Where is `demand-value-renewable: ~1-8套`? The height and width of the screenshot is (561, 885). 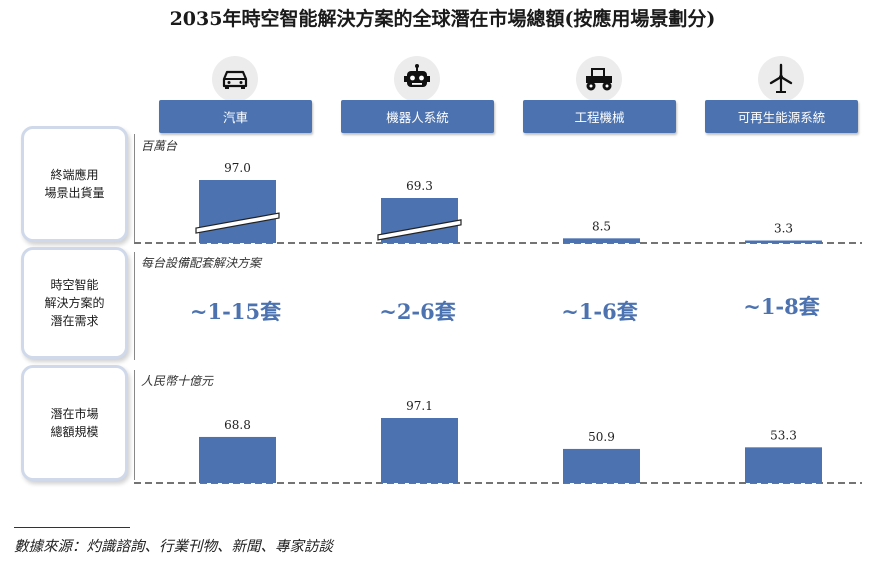
demand-value-renewable: ~1-8套 is located at coordinates (781, 306).